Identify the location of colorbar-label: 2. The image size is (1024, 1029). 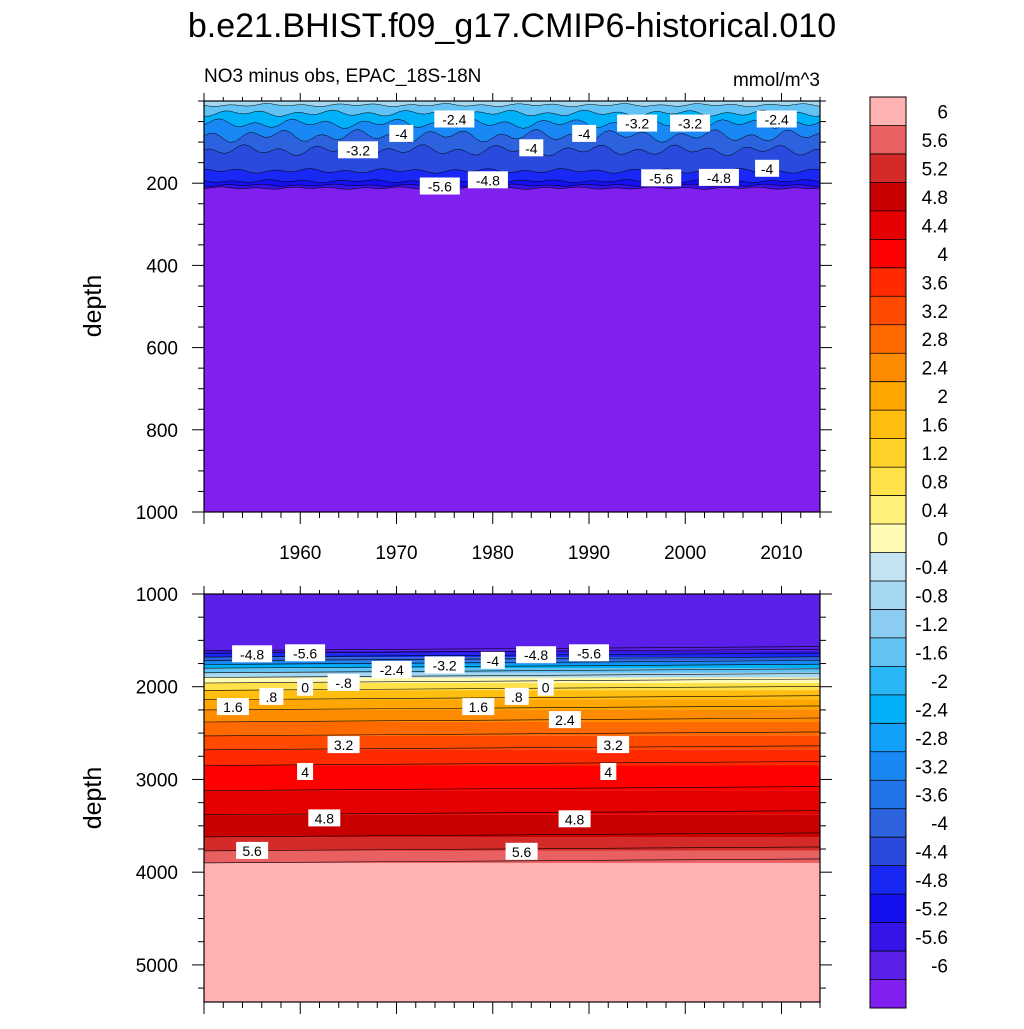
(942, 397).